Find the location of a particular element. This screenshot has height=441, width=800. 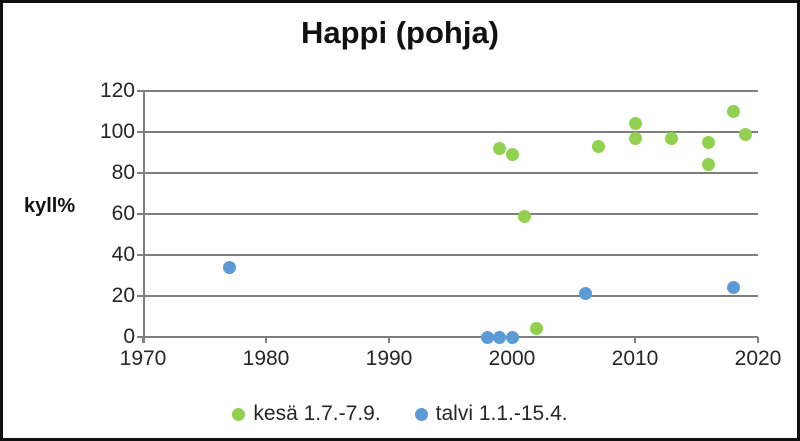

x-tick-label-1970: 1970 is located at coordinates (143, 358).